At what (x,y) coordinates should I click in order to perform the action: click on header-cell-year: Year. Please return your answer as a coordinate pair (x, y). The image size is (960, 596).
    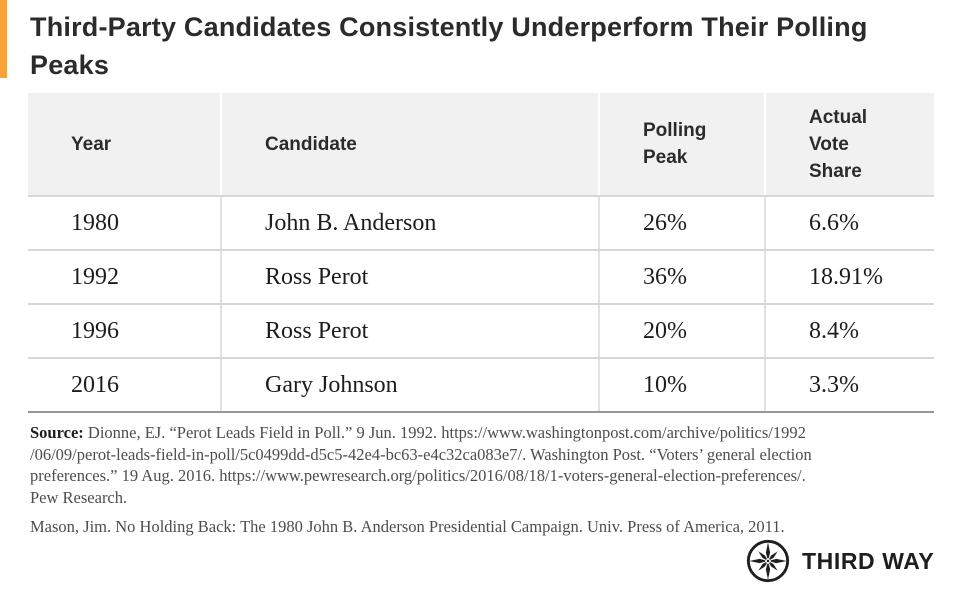
    Looking at the image, I should click on (124, 144).